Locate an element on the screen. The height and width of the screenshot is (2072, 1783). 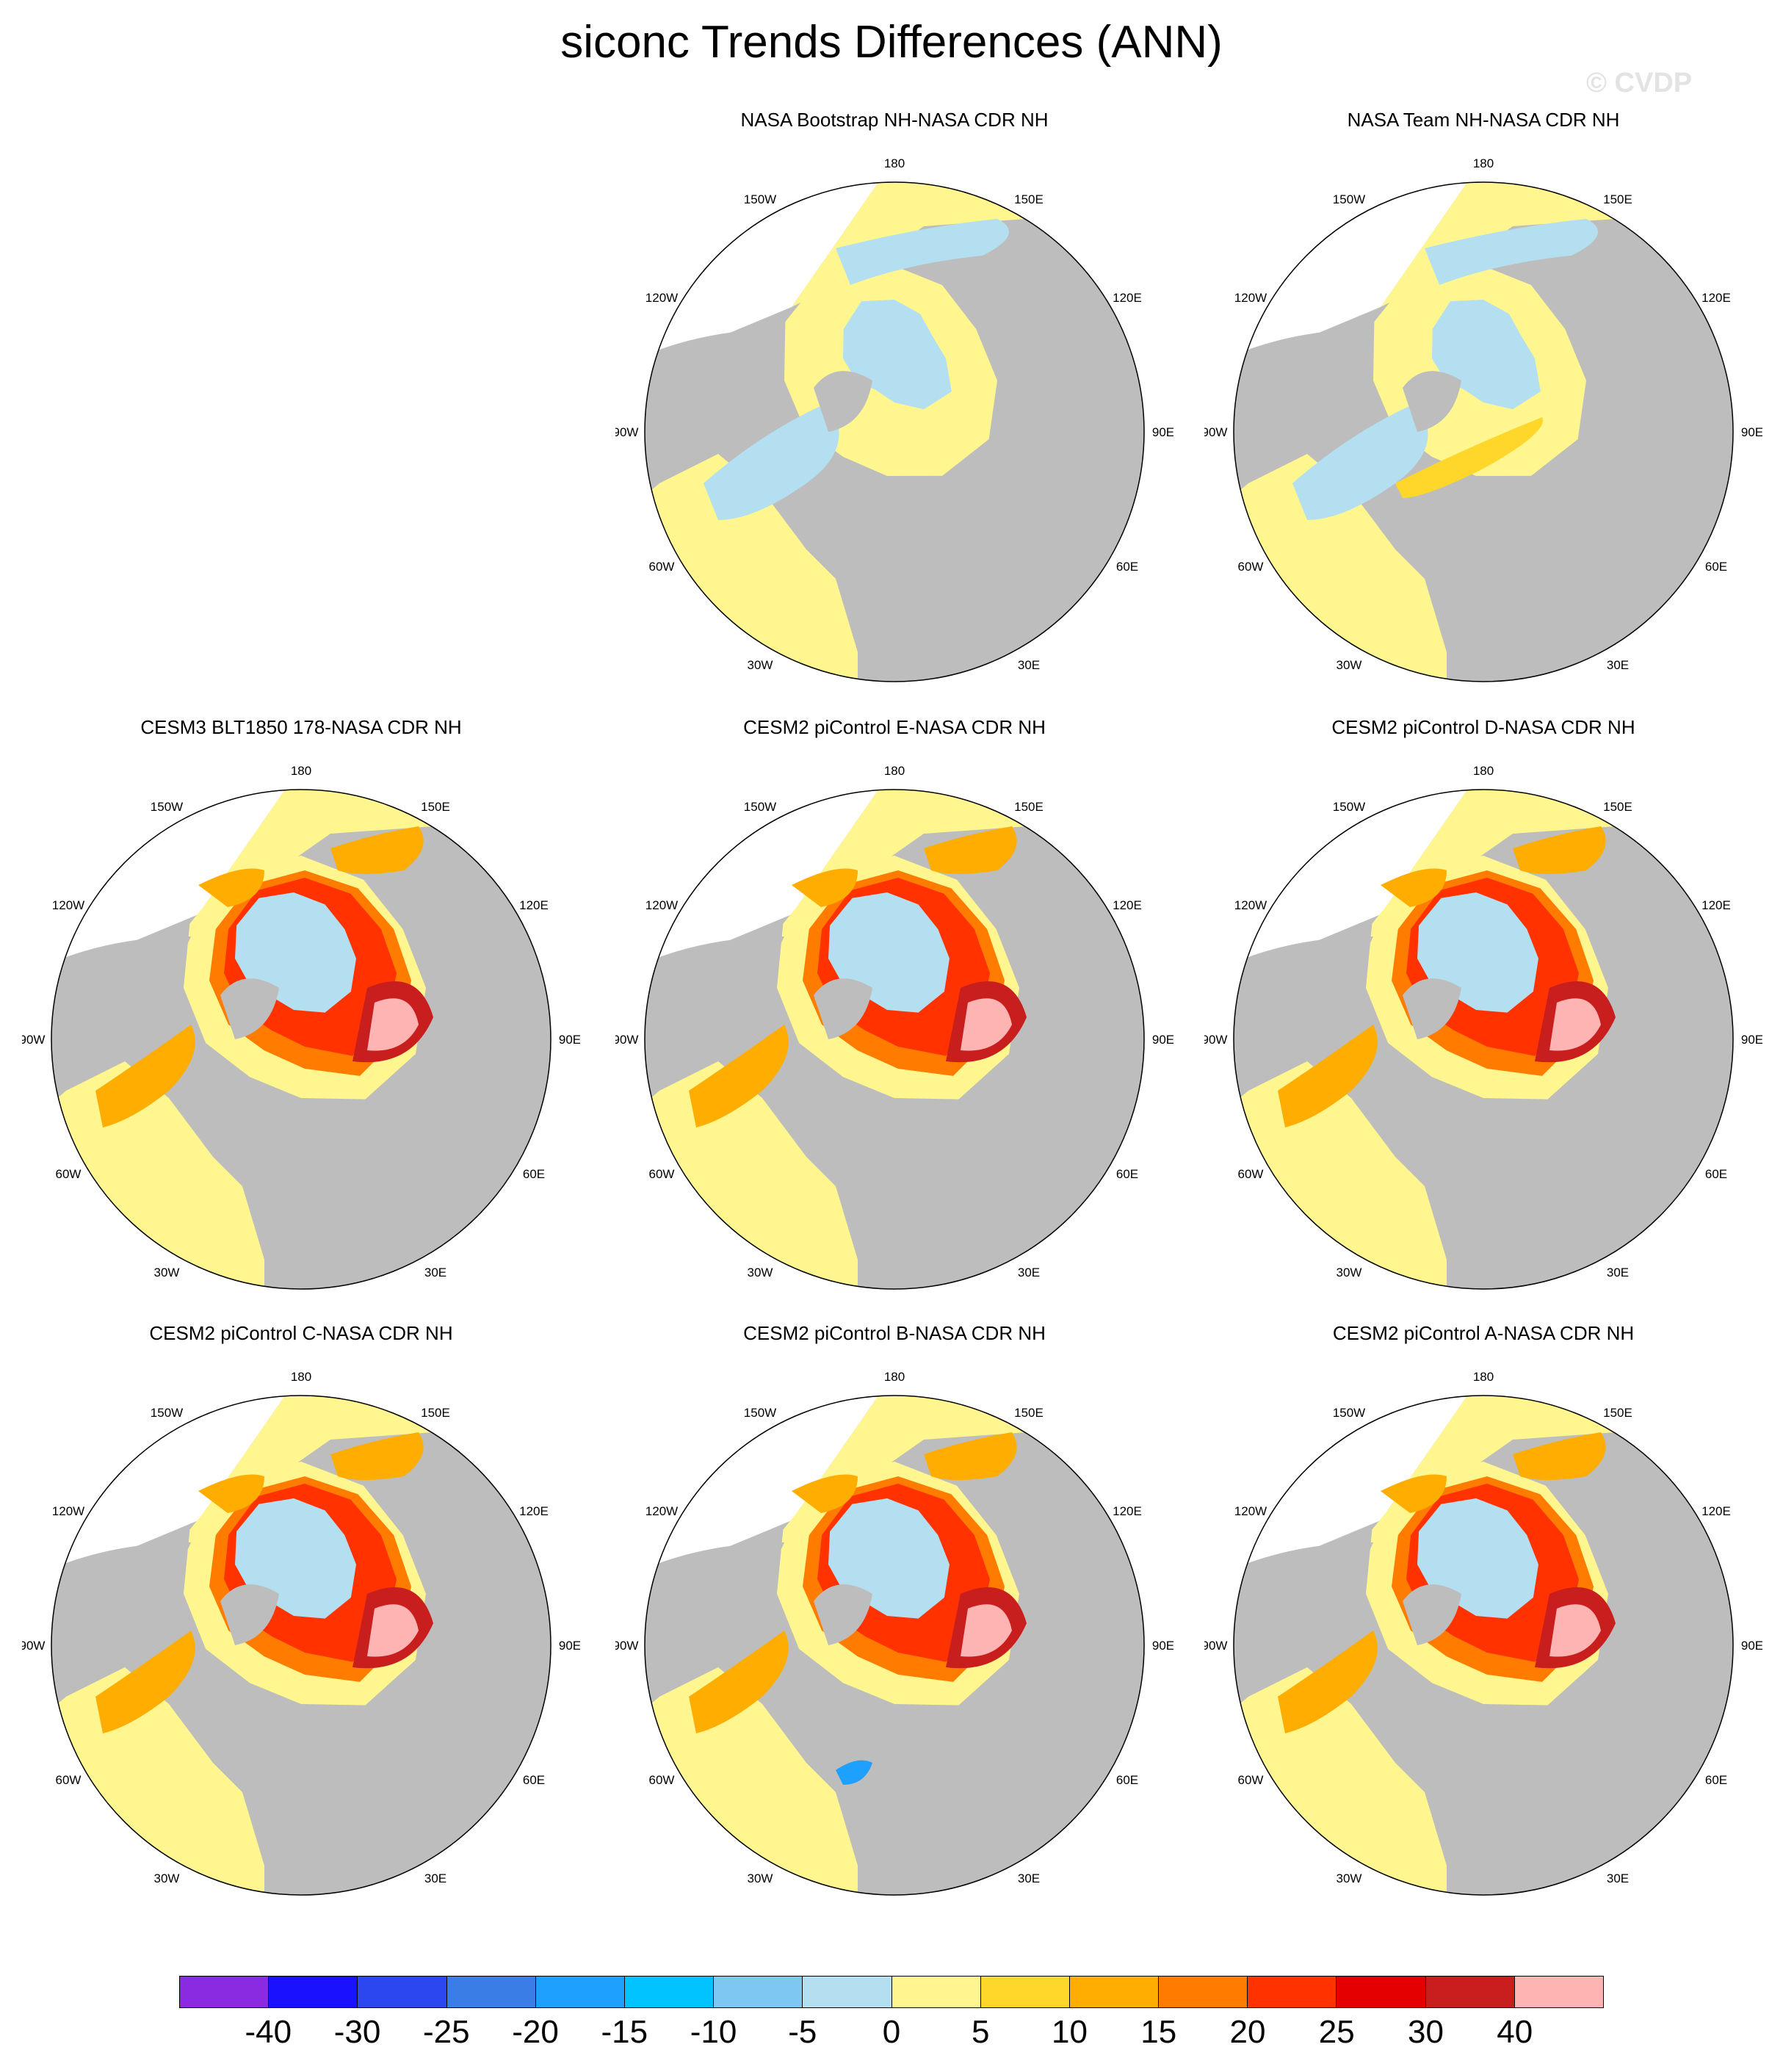
panel-title: CESM3 BLT1850 178-NASA CDR NH is located at coordinates (301, 727).